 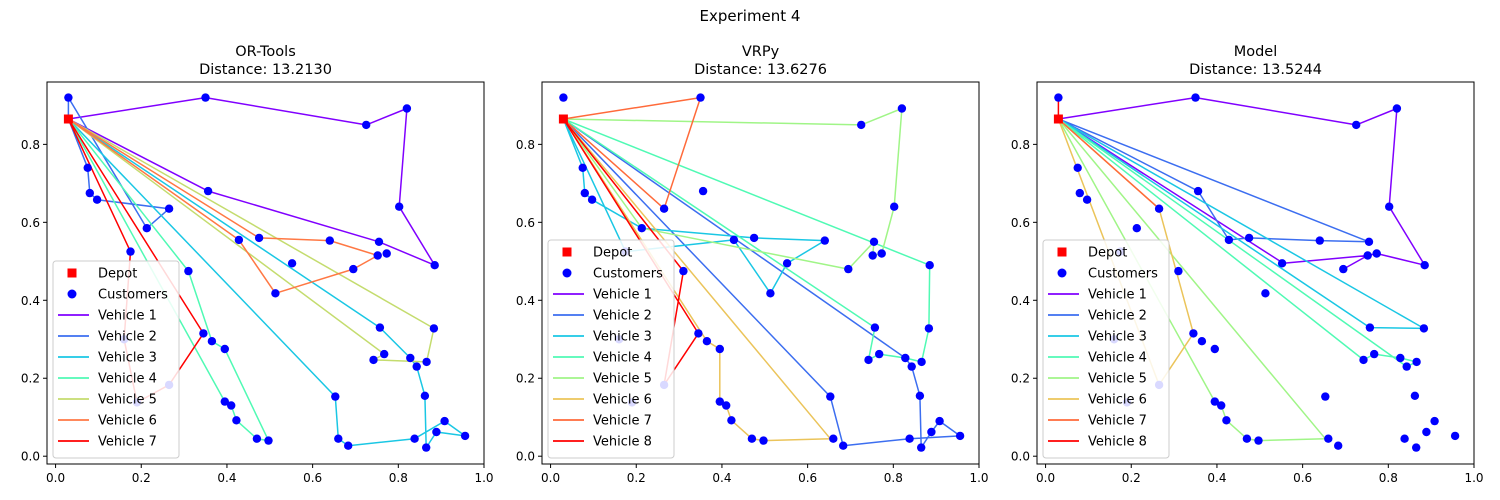 I want to click on x-tick-label: 0.4, so click(x=226, y=478).